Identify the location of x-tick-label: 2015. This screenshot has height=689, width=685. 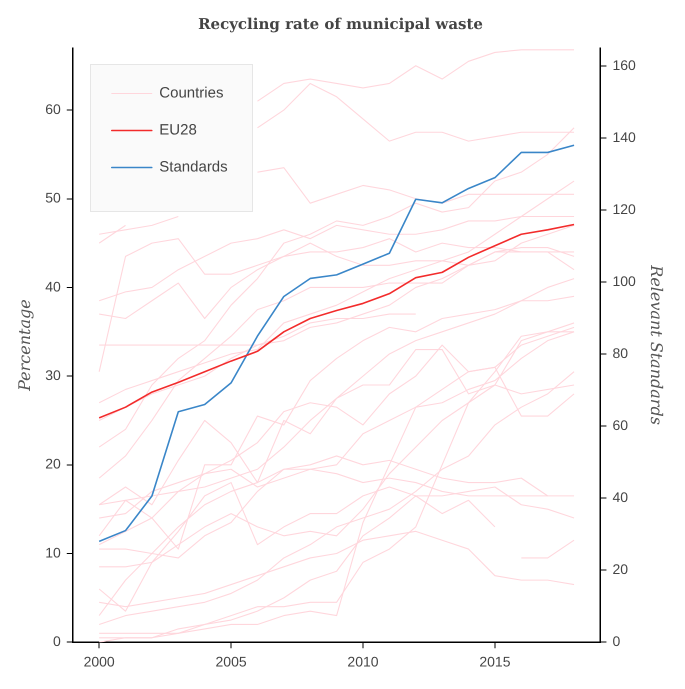
(495, 661).